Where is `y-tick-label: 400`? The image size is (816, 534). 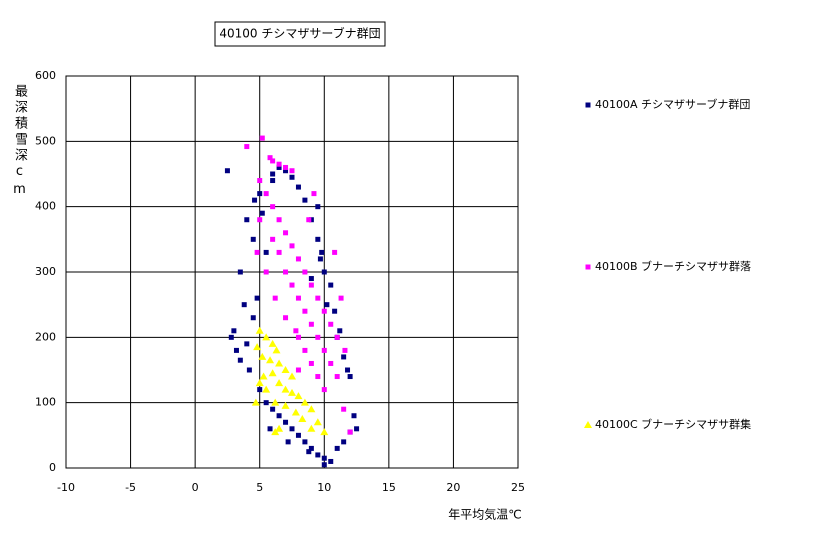 y-tick-label: 400 is located at coordinates (45, 206).